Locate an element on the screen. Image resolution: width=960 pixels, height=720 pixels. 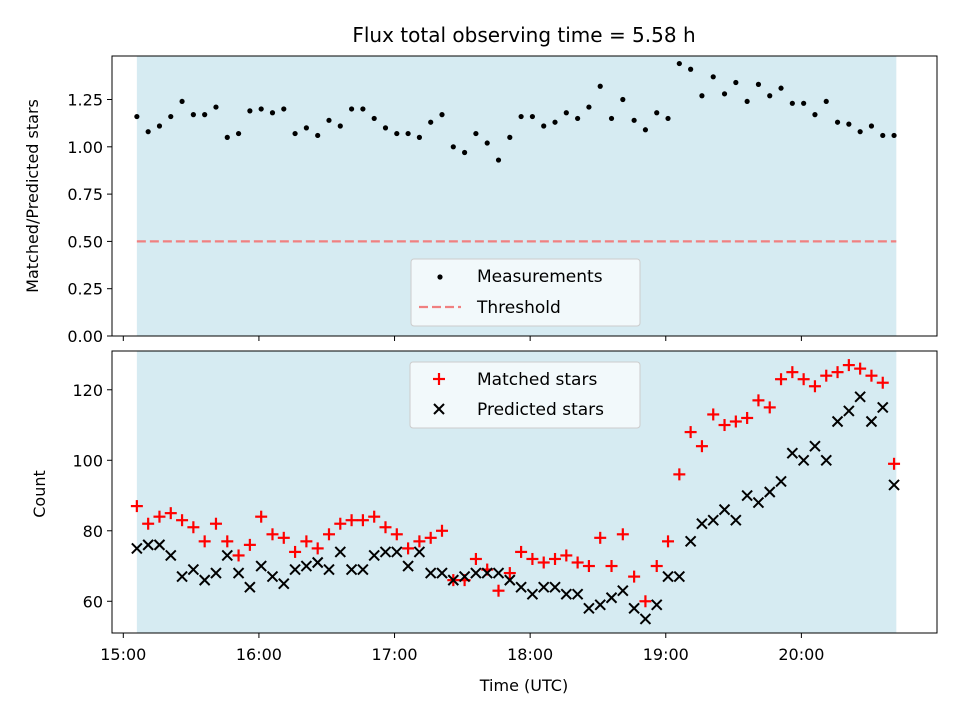
ratio-x-tick-marks is located at coordinates (462, 338).